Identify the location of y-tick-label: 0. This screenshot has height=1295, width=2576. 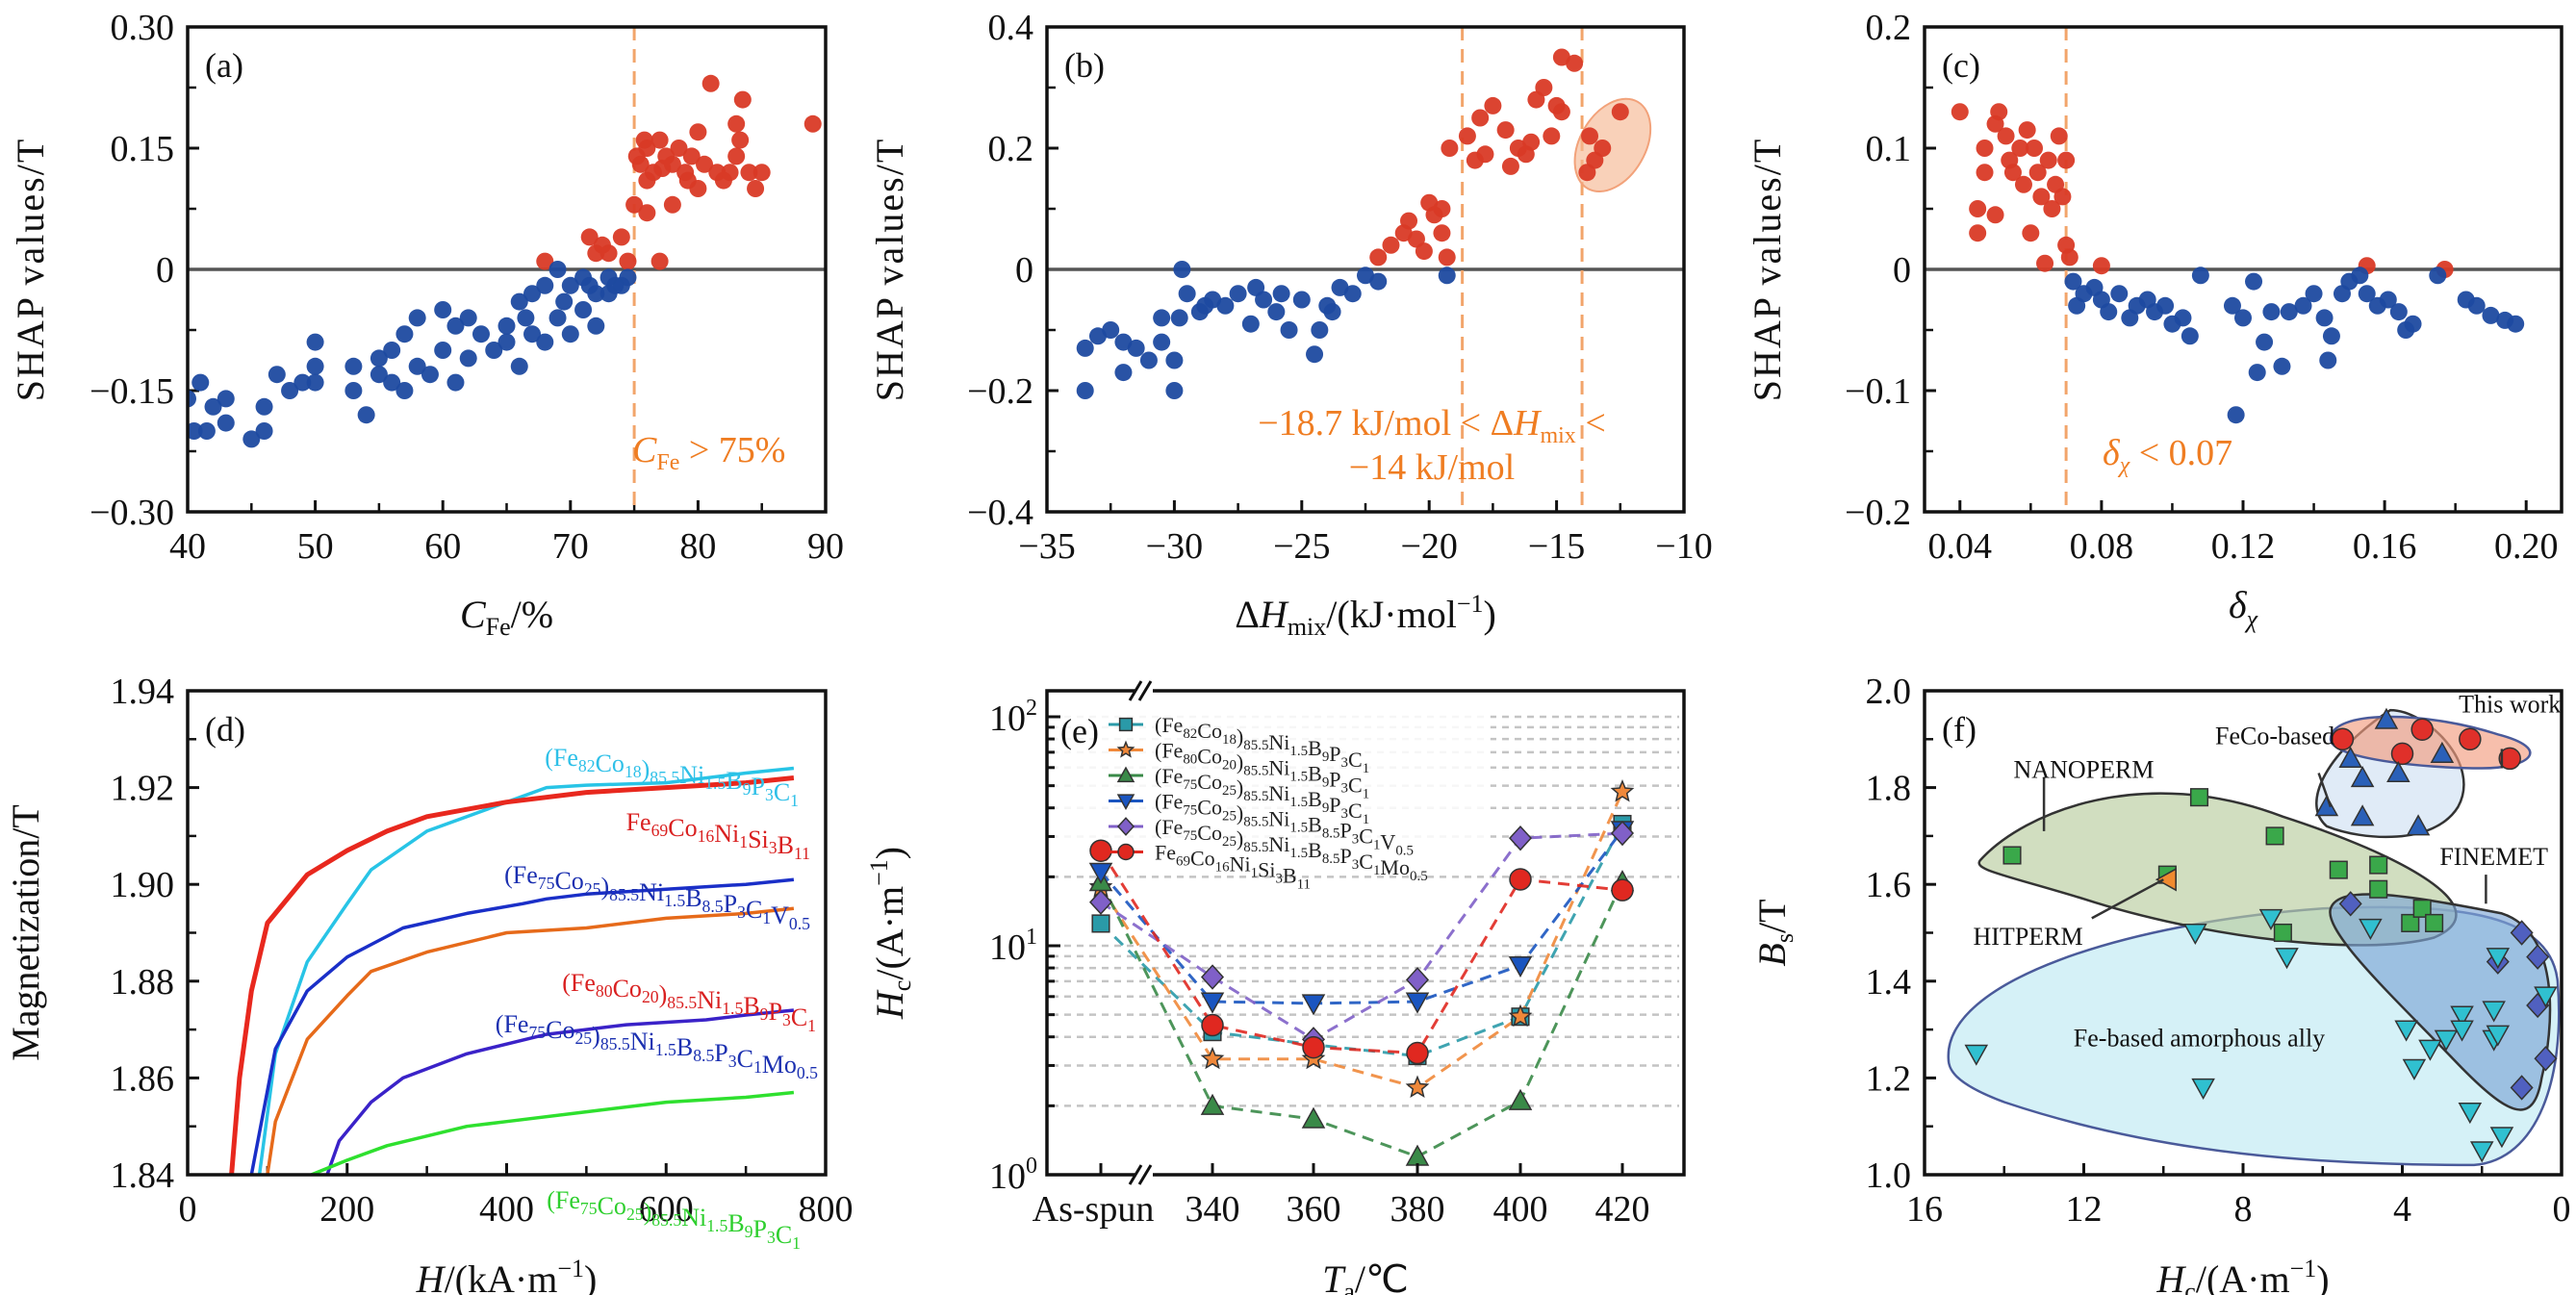
(165, 270).